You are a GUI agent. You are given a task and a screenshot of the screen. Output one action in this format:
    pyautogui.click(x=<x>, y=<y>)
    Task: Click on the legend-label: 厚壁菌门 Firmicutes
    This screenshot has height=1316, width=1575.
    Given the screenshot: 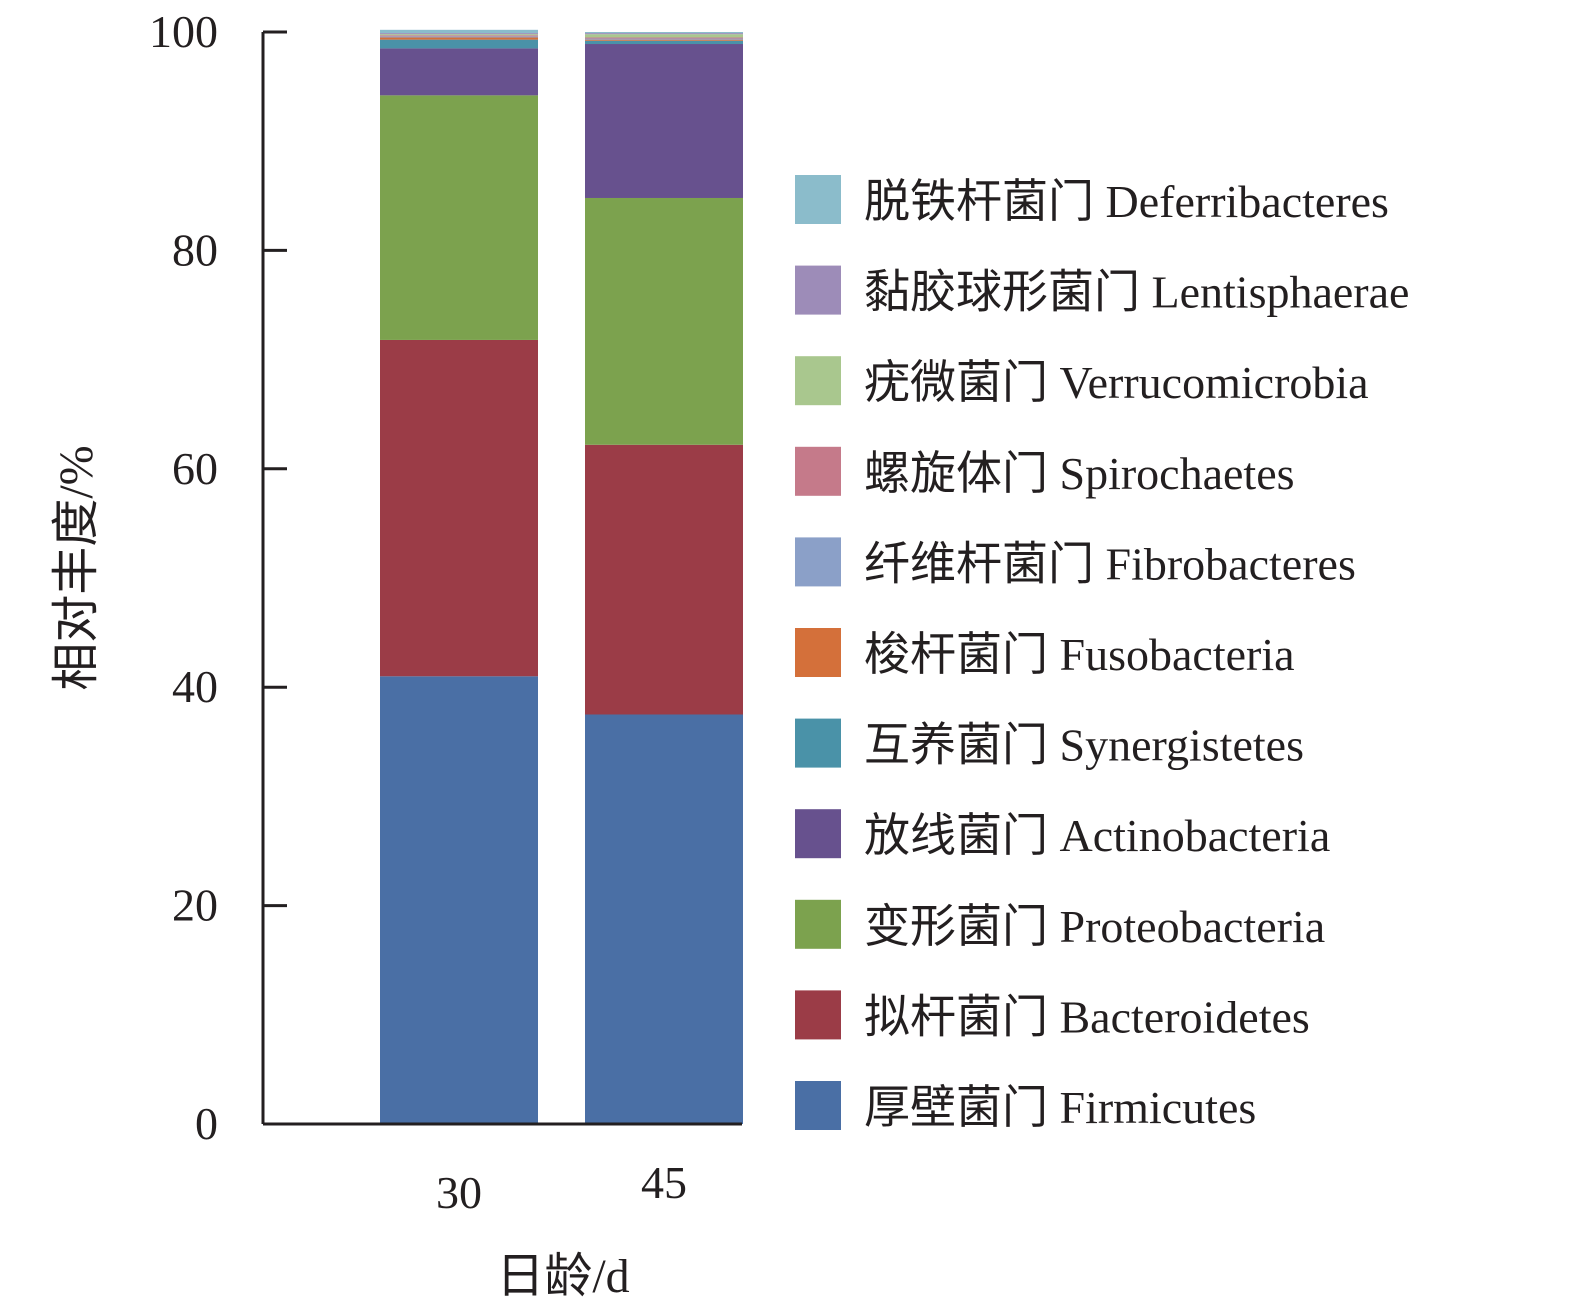 What is the action you would take?
    pyautogui.click(x=1060, y=1107)
    